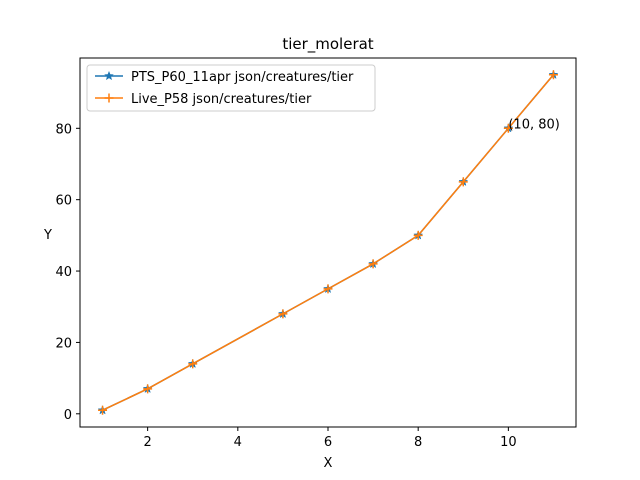 The width and height of the screenshot is (640, 480). Describe the element at coordinates (47, 235) in the screenshot. I see `y-axis-label: Y` at that location.